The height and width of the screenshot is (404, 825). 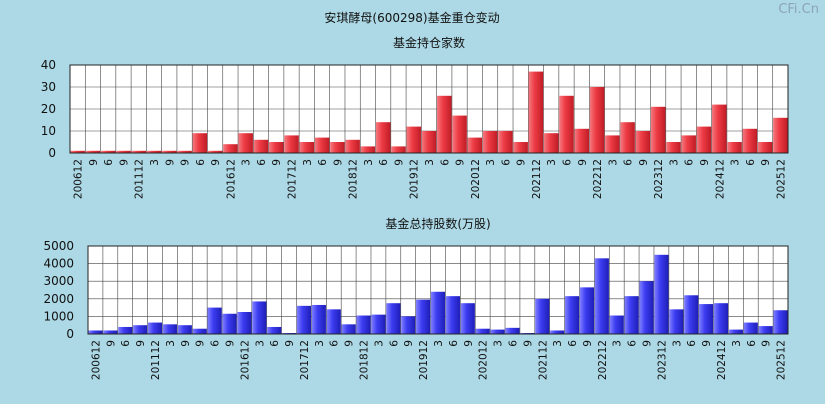 I want to click on chart2-x-tick-label: 202012, so click(x=484, y=360).